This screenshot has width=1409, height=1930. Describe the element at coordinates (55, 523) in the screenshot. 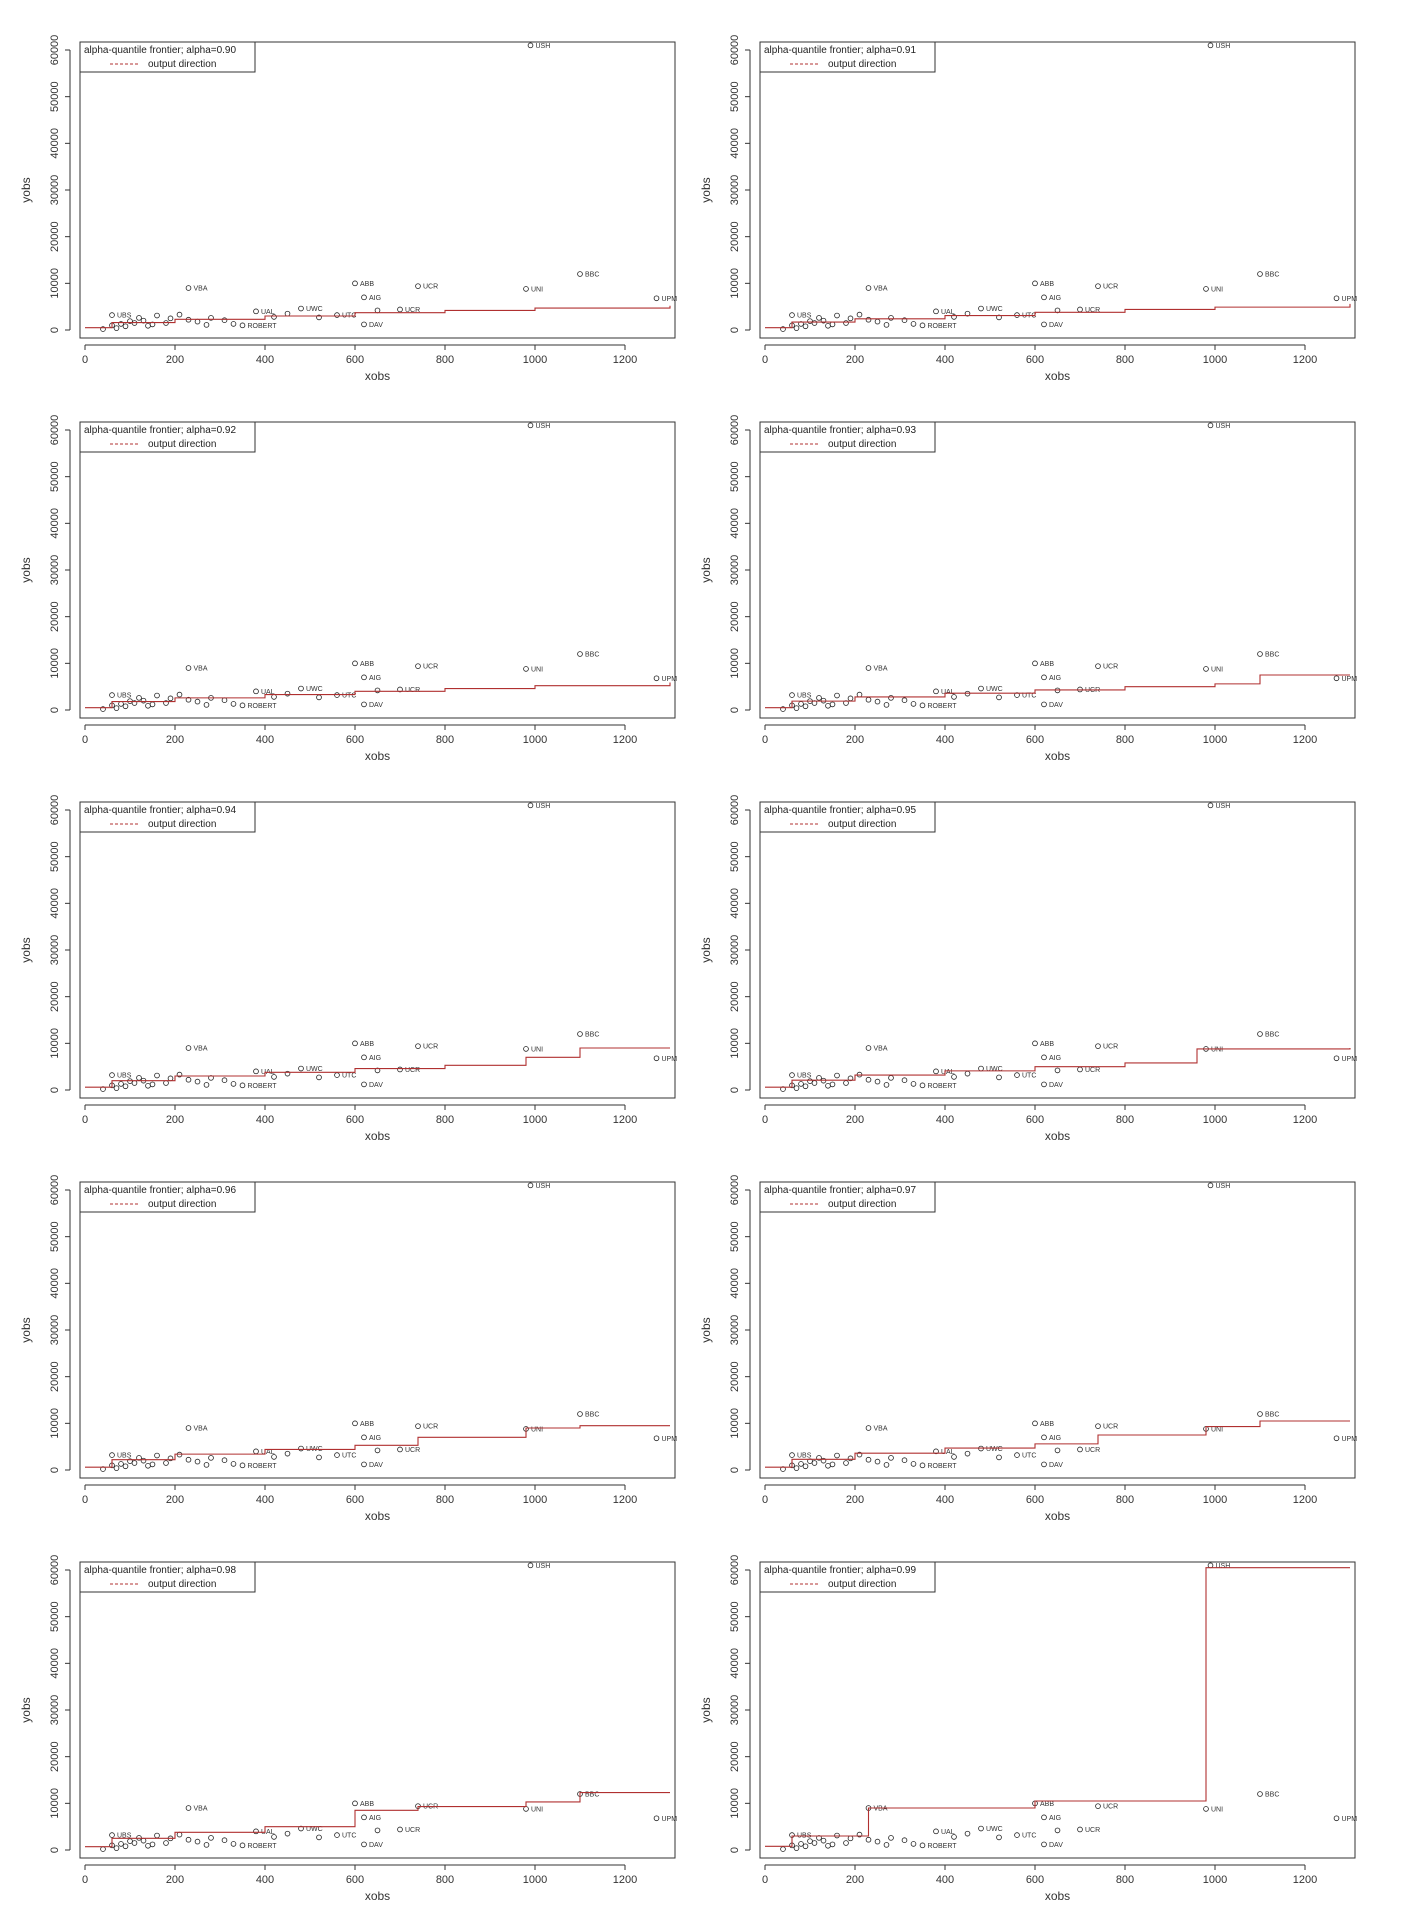

I see `y-tick-label: 40000` at that location.